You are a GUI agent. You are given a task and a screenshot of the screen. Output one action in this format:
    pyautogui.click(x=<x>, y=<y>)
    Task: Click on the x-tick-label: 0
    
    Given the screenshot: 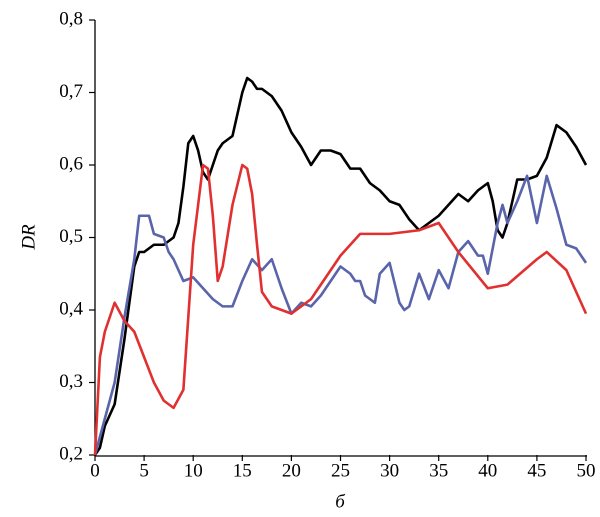 What is the action you would take?
    pyautogui.click(x=95, y=470)
    